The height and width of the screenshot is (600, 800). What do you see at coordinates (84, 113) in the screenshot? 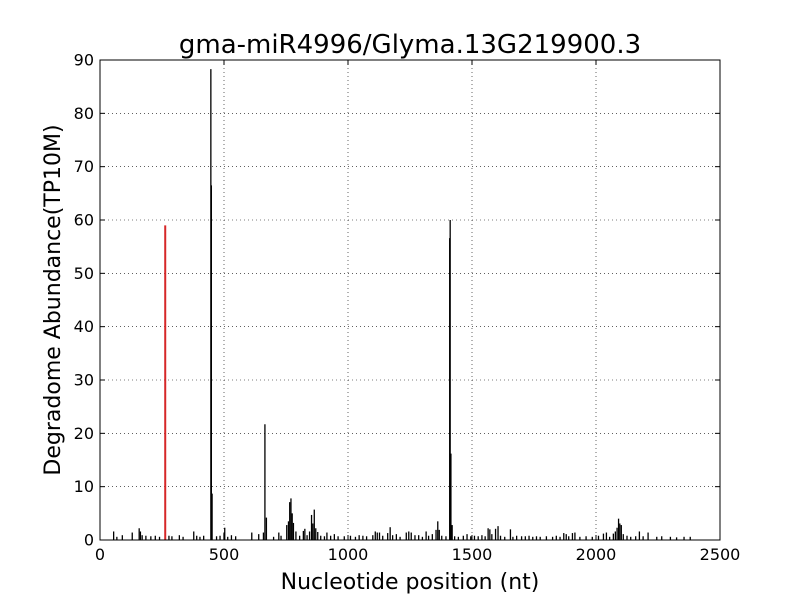
I see `y-tick-label: 80` at bounding box center [84, 113].